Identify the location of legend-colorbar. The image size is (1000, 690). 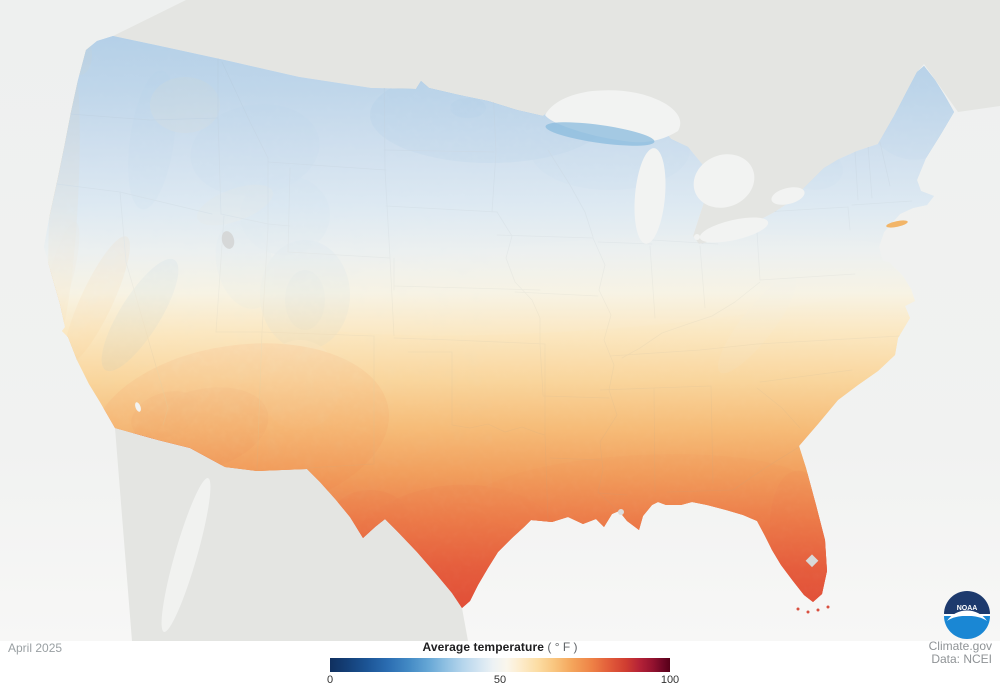
(500, 665).